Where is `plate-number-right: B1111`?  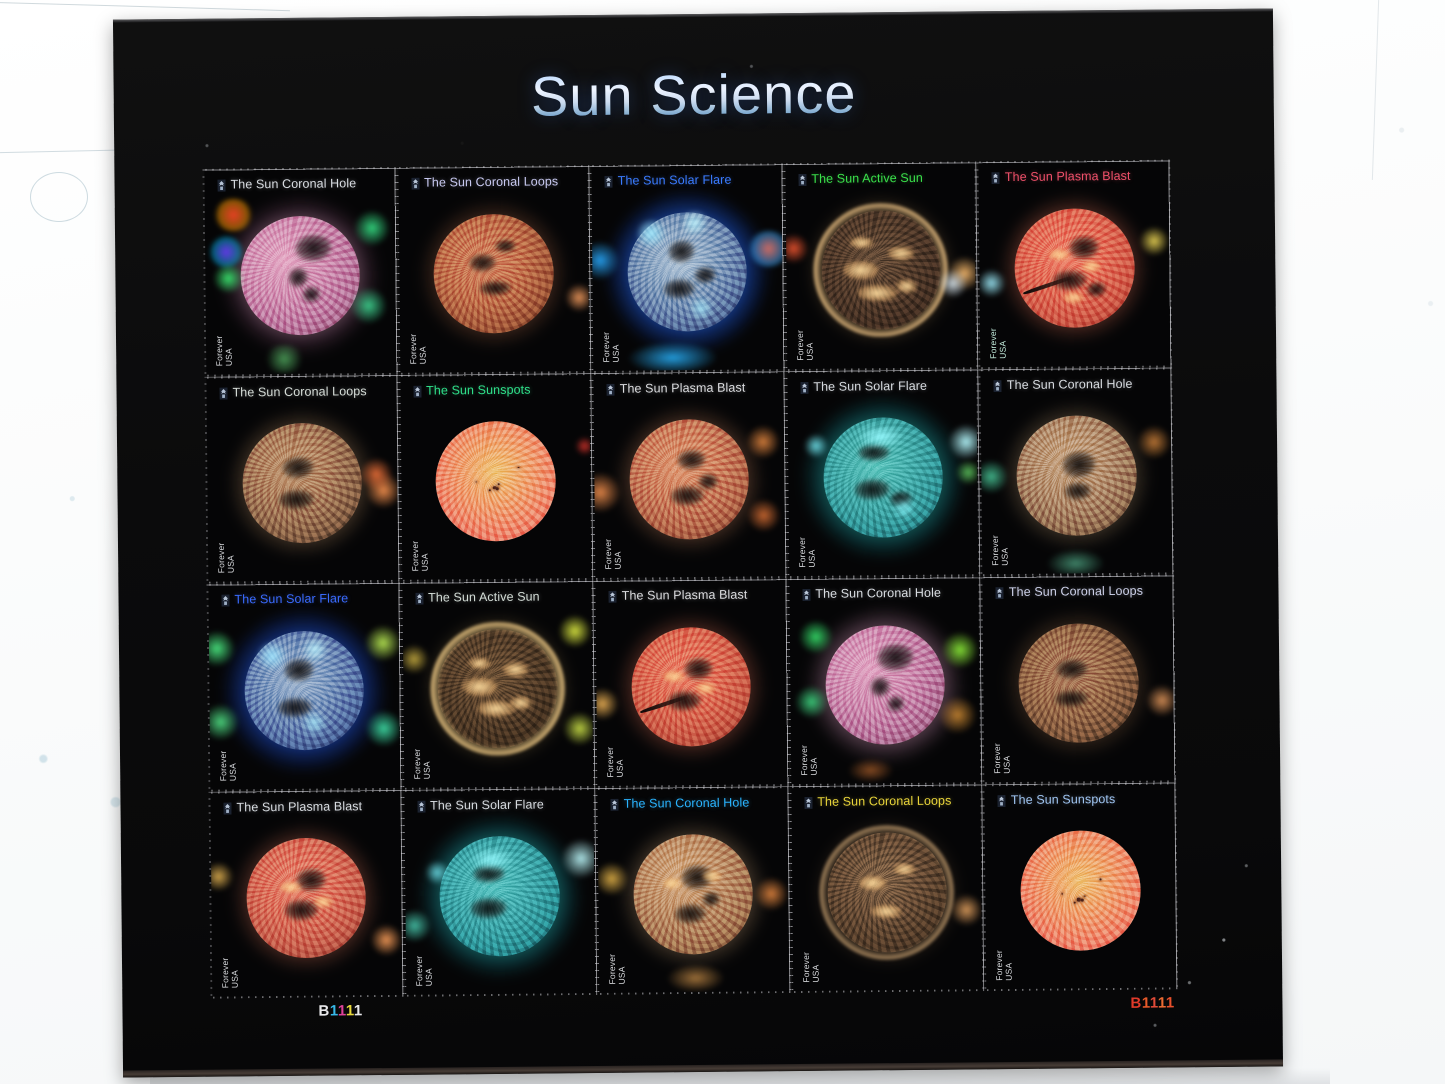
plate-number-right: B1111 is located at coordinates (1152, 1002).